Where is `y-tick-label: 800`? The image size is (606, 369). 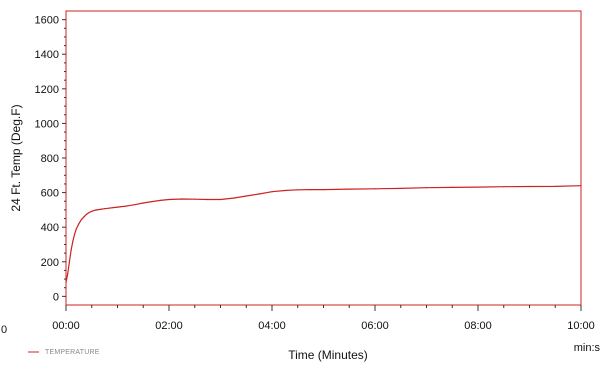
y-tick-label: 800 is located at coordinates (50, 159).